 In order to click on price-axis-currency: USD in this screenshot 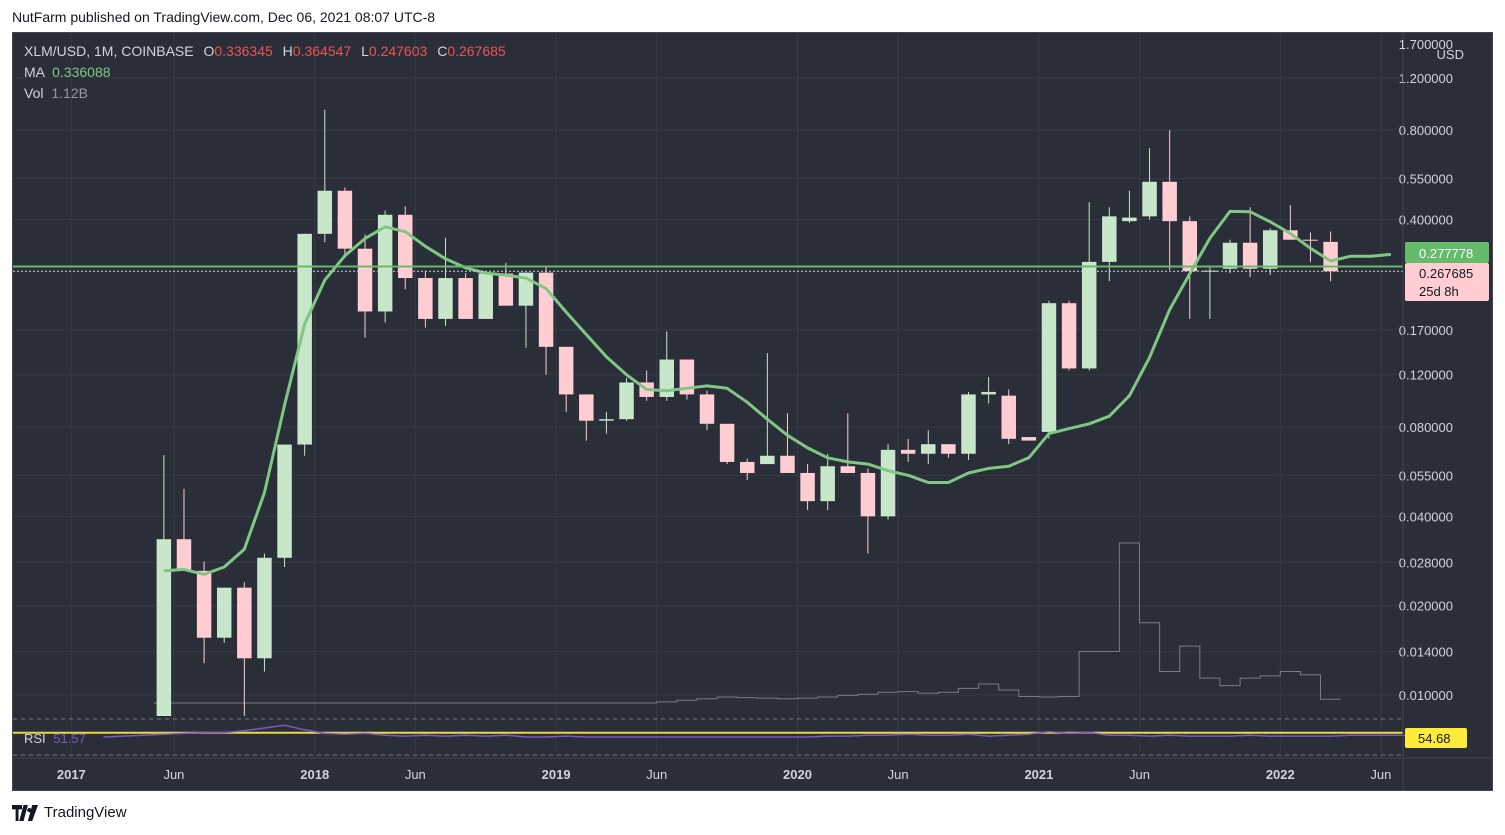, I will do `click(1450, 54)`.